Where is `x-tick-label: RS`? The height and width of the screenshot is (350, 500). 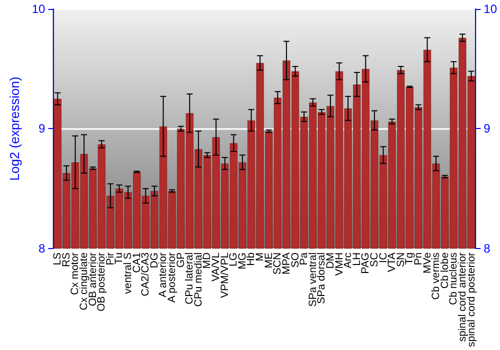
x-tick-label: RS is located at coordinates (66, 260).